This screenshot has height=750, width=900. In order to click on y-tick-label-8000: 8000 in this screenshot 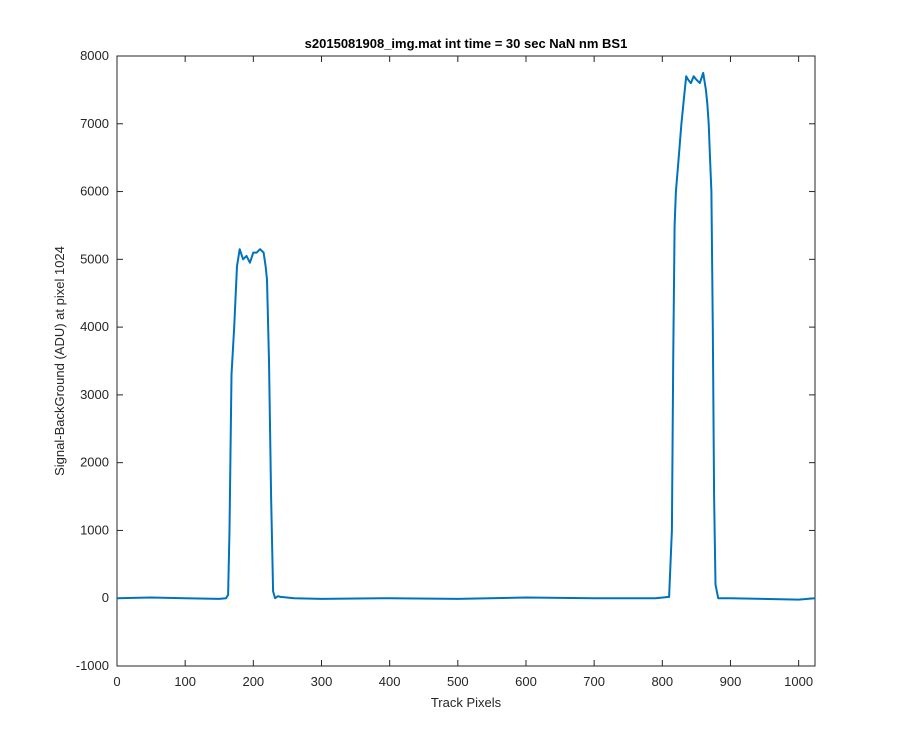, I will do `click(94, 55)`.